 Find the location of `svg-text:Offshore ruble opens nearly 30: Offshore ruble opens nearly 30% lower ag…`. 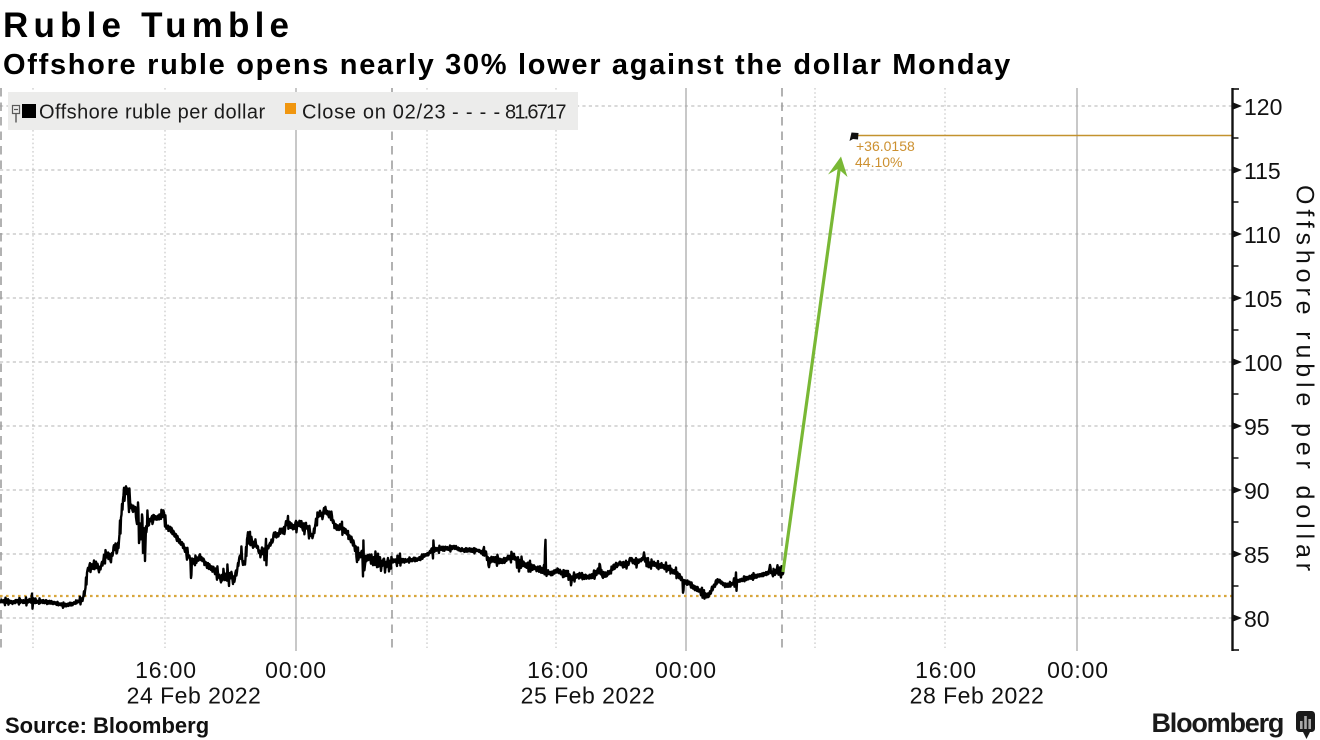

svg-text:Offshore ruble opens nearly 30: Offshore ruble opens nearly 30% lower ag… is located at coordinates (507, 65).